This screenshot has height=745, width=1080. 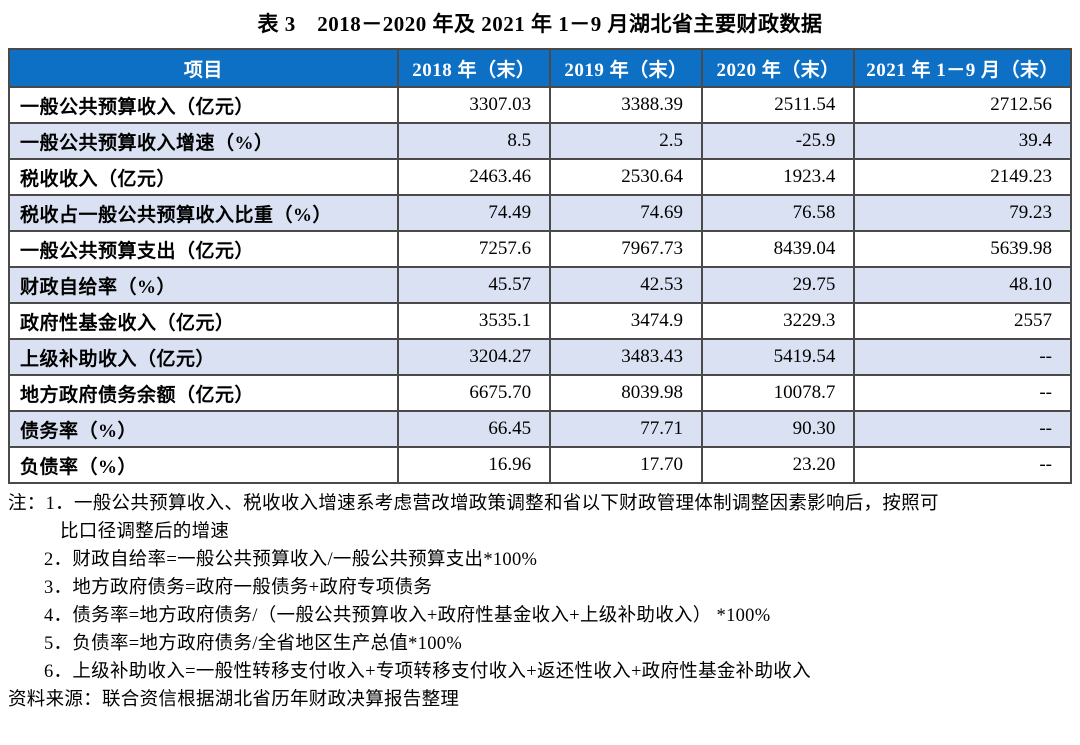 I want to click on row-value: 5639.98, so click(x=962, y=249).